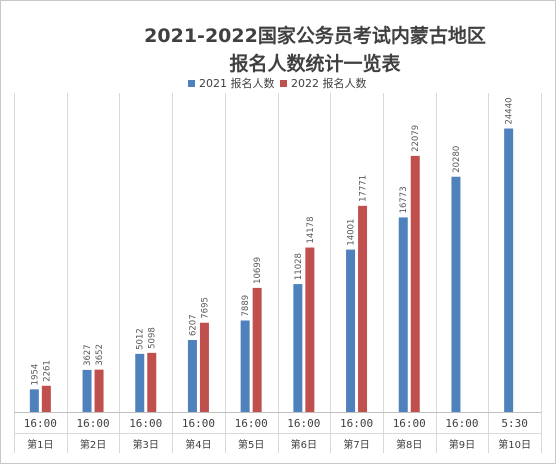 The width and height of the screenshot is (556, 465). What do you see at coordinates (198, 444) in the screenshot?
I see `x-tick-day: 第4日` at bounding box center [198, 444].